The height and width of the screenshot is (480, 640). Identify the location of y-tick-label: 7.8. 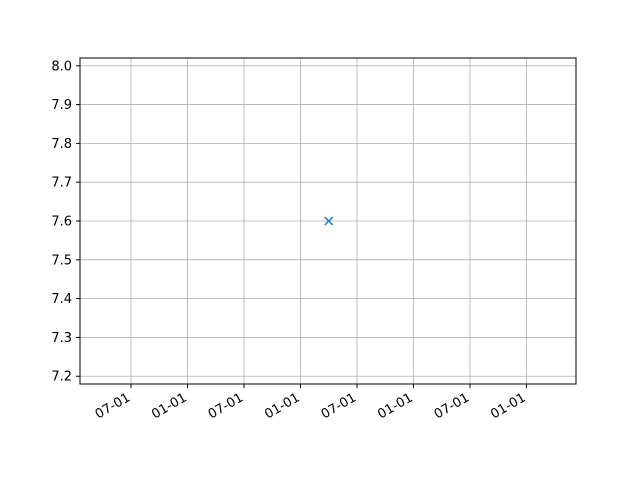
(61, 144).